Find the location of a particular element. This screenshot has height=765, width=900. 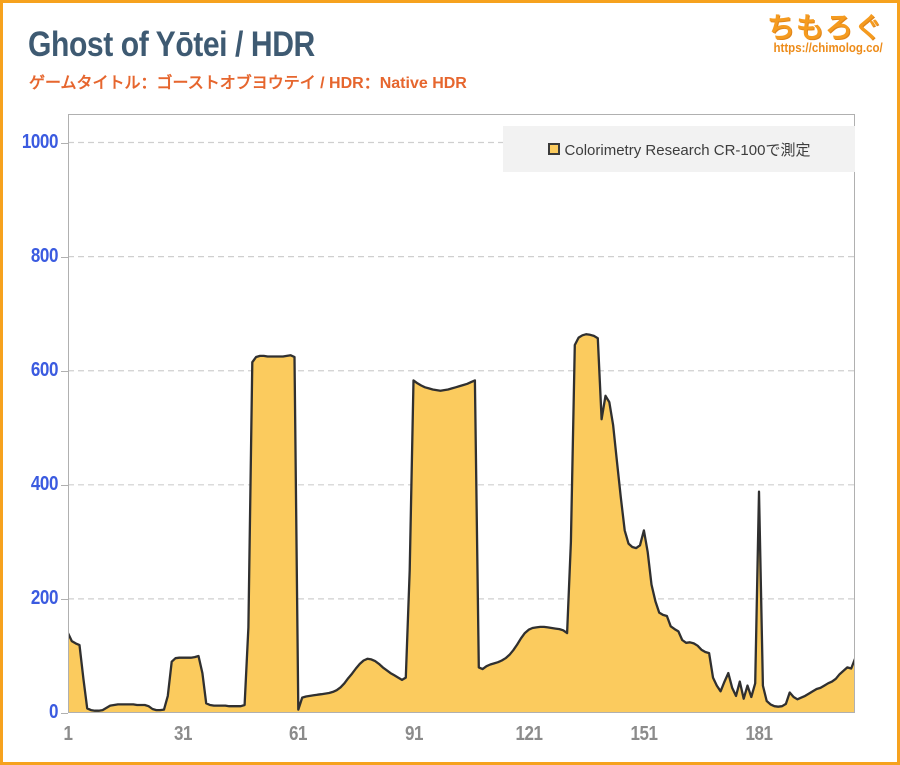

x-axis-label: 1 is located at coordinates (68, 734).